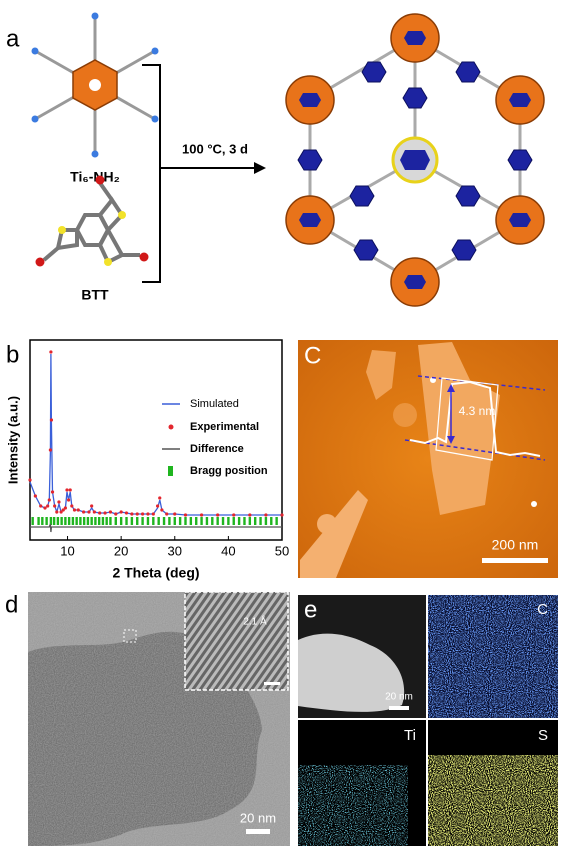 This screenshot has width=565, height=846. What do you see at coordinates (121, 550) in the screenshot?
I see `x-tick-label: 20` at bounding box center [121, 550].